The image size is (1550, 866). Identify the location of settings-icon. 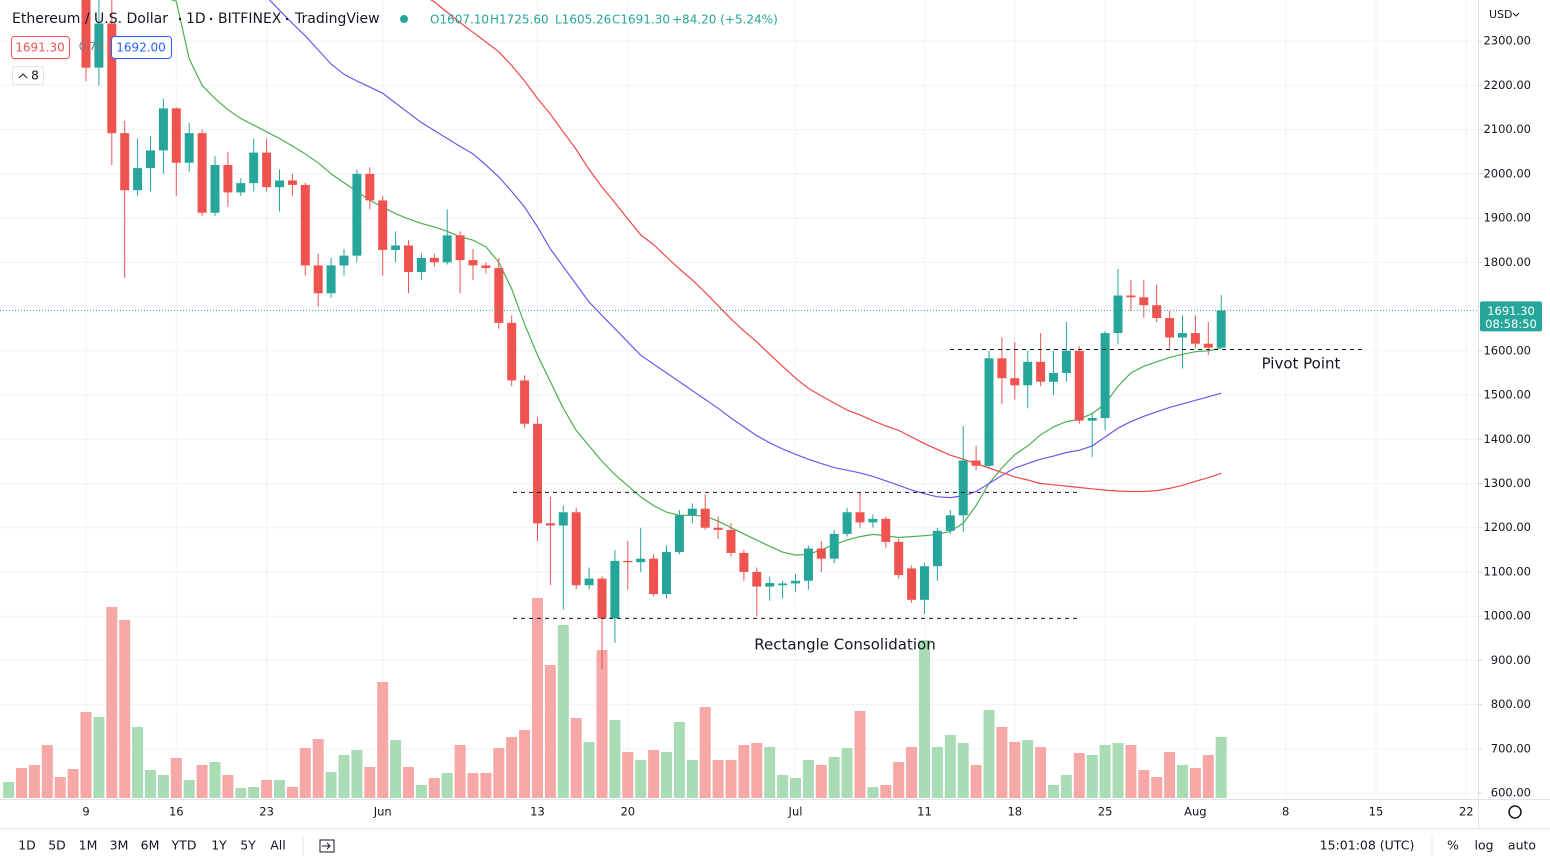
(1515, 812).